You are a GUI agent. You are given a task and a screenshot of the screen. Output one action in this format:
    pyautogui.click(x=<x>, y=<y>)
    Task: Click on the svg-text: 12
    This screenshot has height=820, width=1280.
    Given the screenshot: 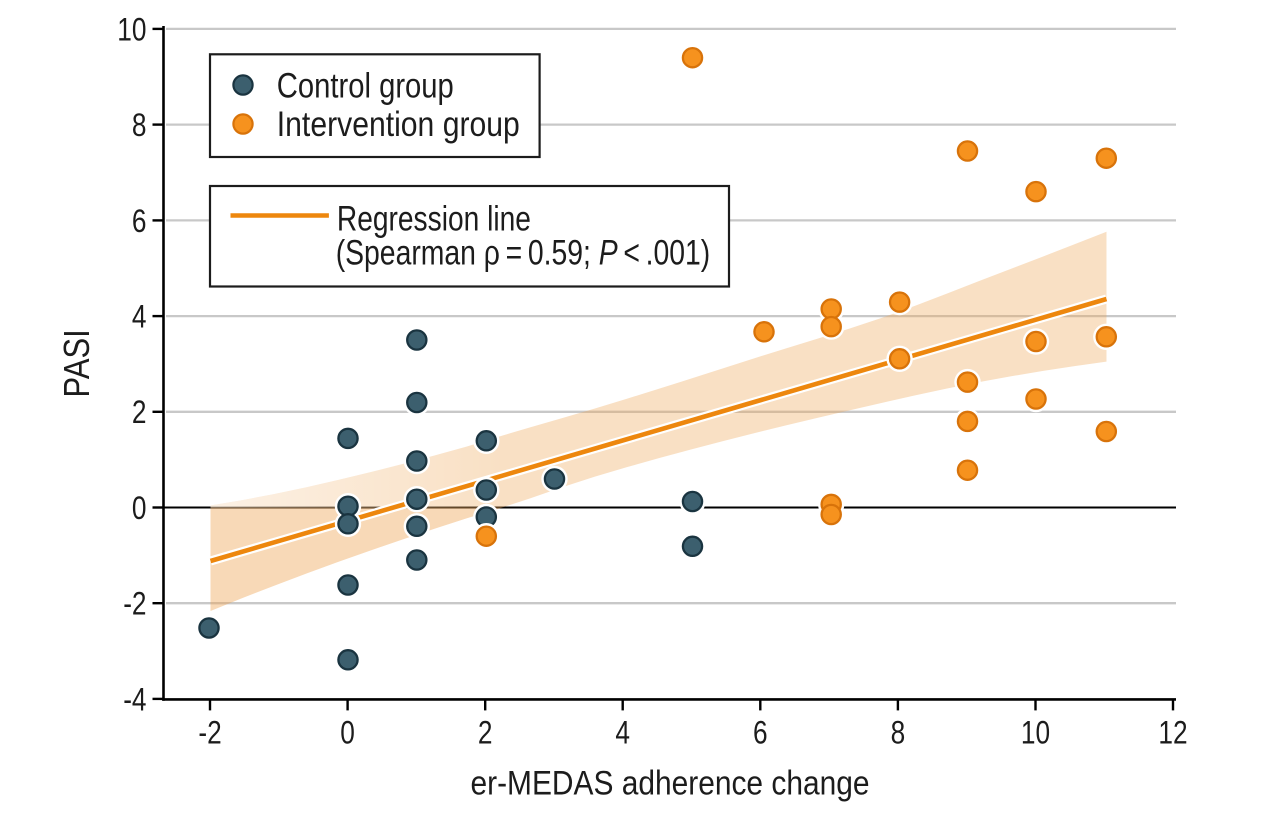 What is the action you would take?
    pyautogui.click(x=1172, y=733)
    